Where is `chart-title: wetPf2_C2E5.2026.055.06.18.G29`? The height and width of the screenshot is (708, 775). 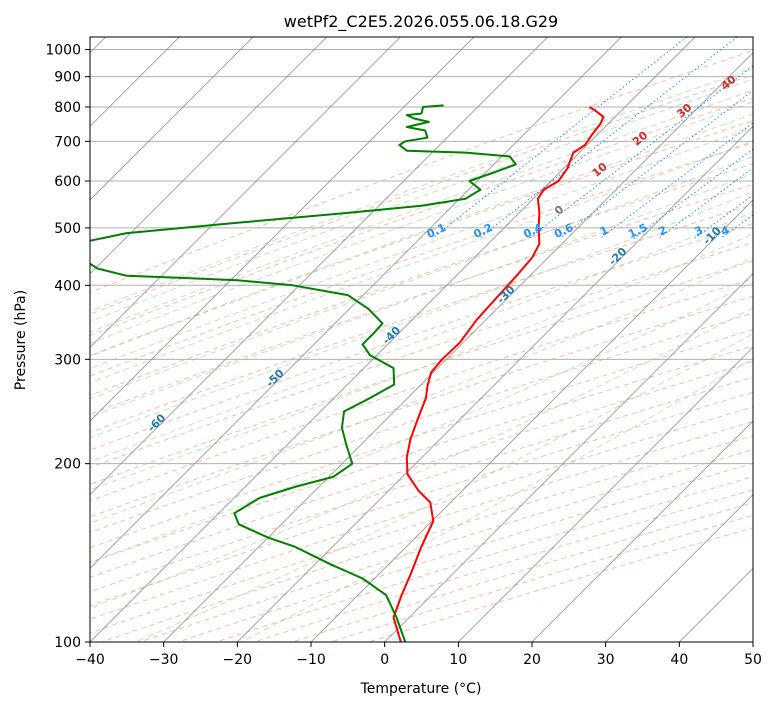 chart-title: wetPf2_C2E5.2026.055.06.18.G29 is located at coordinates (421, 22).